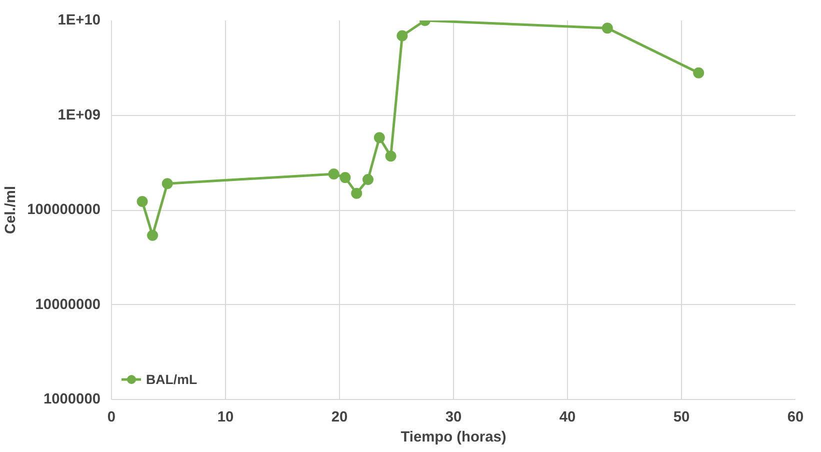 The width and height of the screenshot is (821, 452). What do you see at coordinates (795, 418) in the screenshot?
I see `x-tick-label: 60` at bounding box center [795, 418].